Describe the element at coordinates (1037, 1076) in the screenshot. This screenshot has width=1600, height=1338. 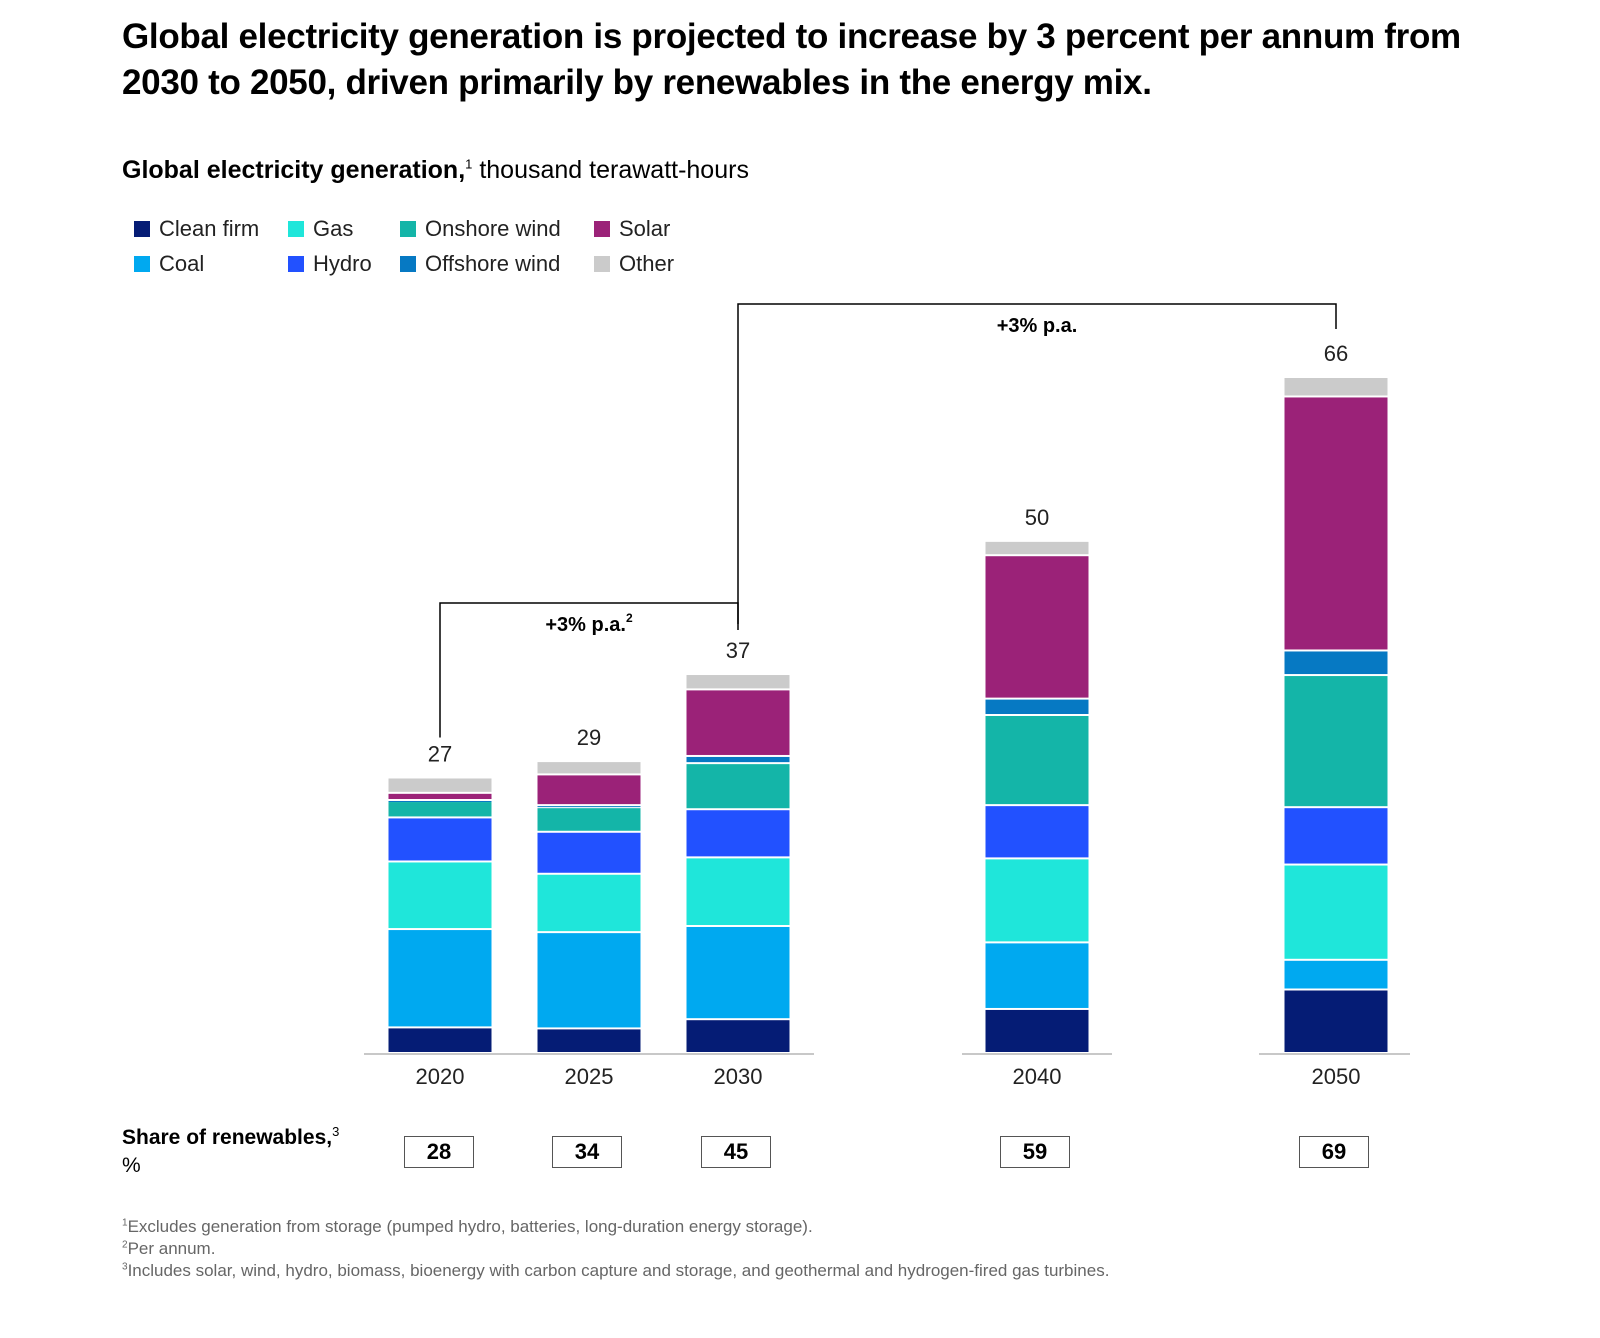
I see `x-tick-label-2040: 2040` at that location.